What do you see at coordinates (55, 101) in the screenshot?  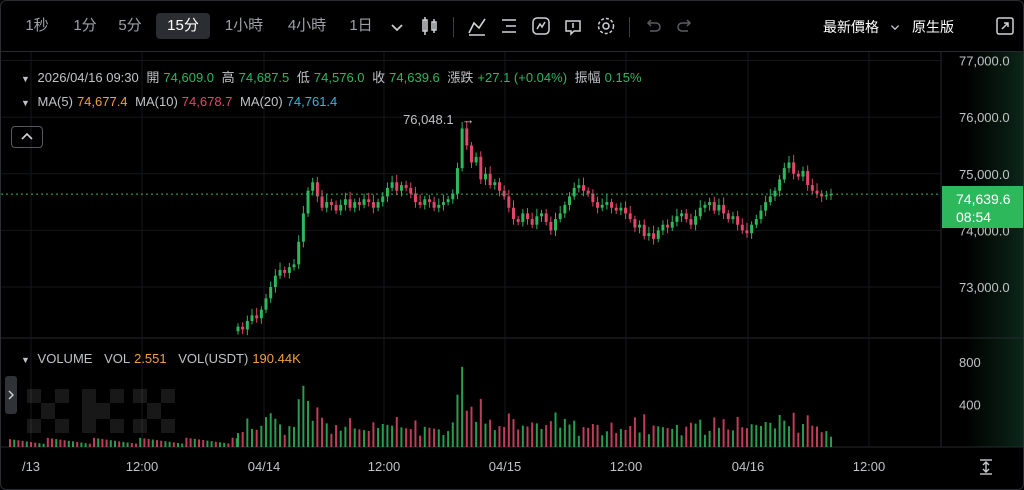 I see `ma5-label: MA(5)` at bounding box center [55, 101].